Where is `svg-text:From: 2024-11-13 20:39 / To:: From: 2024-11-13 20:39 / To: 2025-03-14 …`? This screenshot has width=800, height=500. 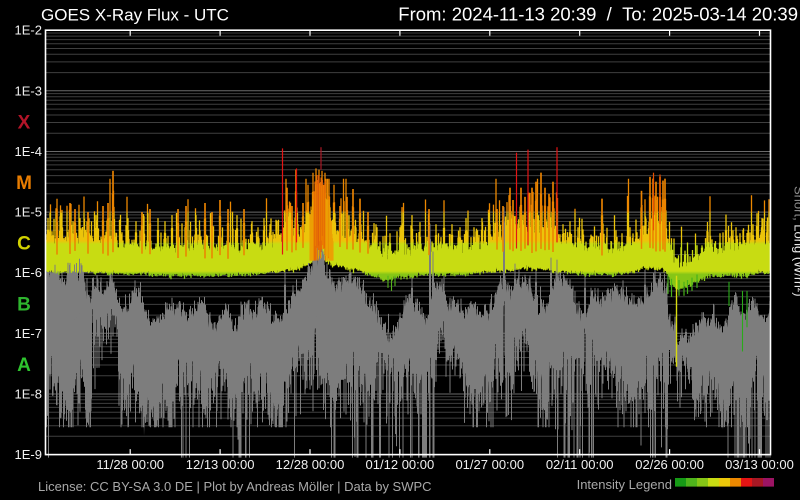
svg-text:From: 2024-11-13 20:39 / To:: From: 2024-11-13 20:39 / To: 2025-03-14 … is located at coordinates (598, 14).